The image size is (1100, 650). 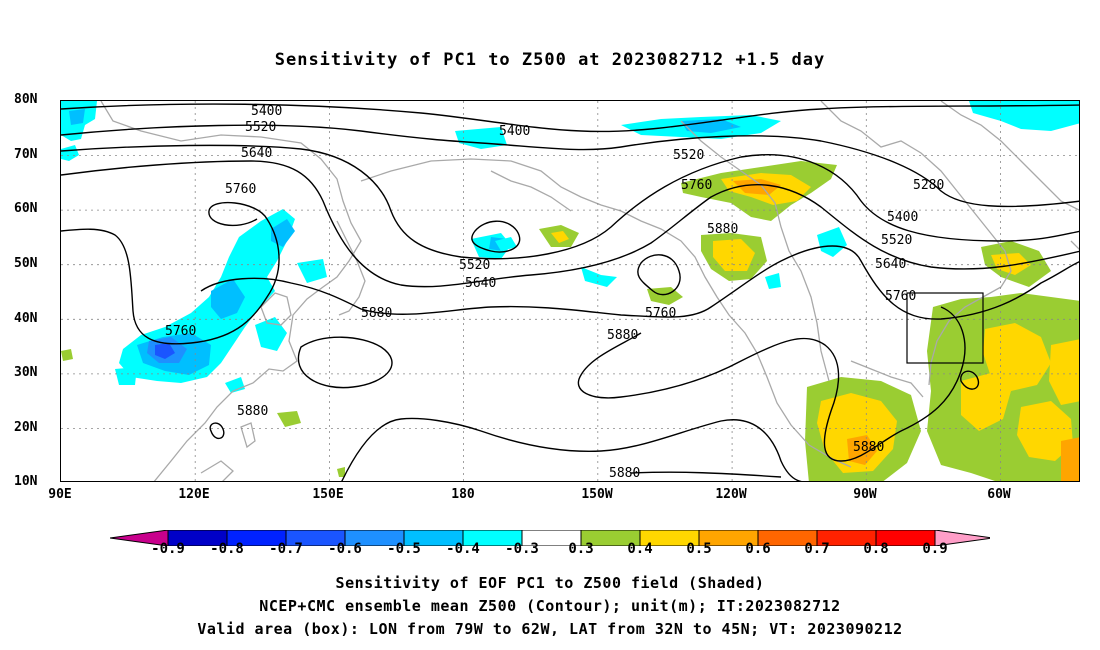 I want to click on colorbar-label: -0.8, so click(x=227, y=549).